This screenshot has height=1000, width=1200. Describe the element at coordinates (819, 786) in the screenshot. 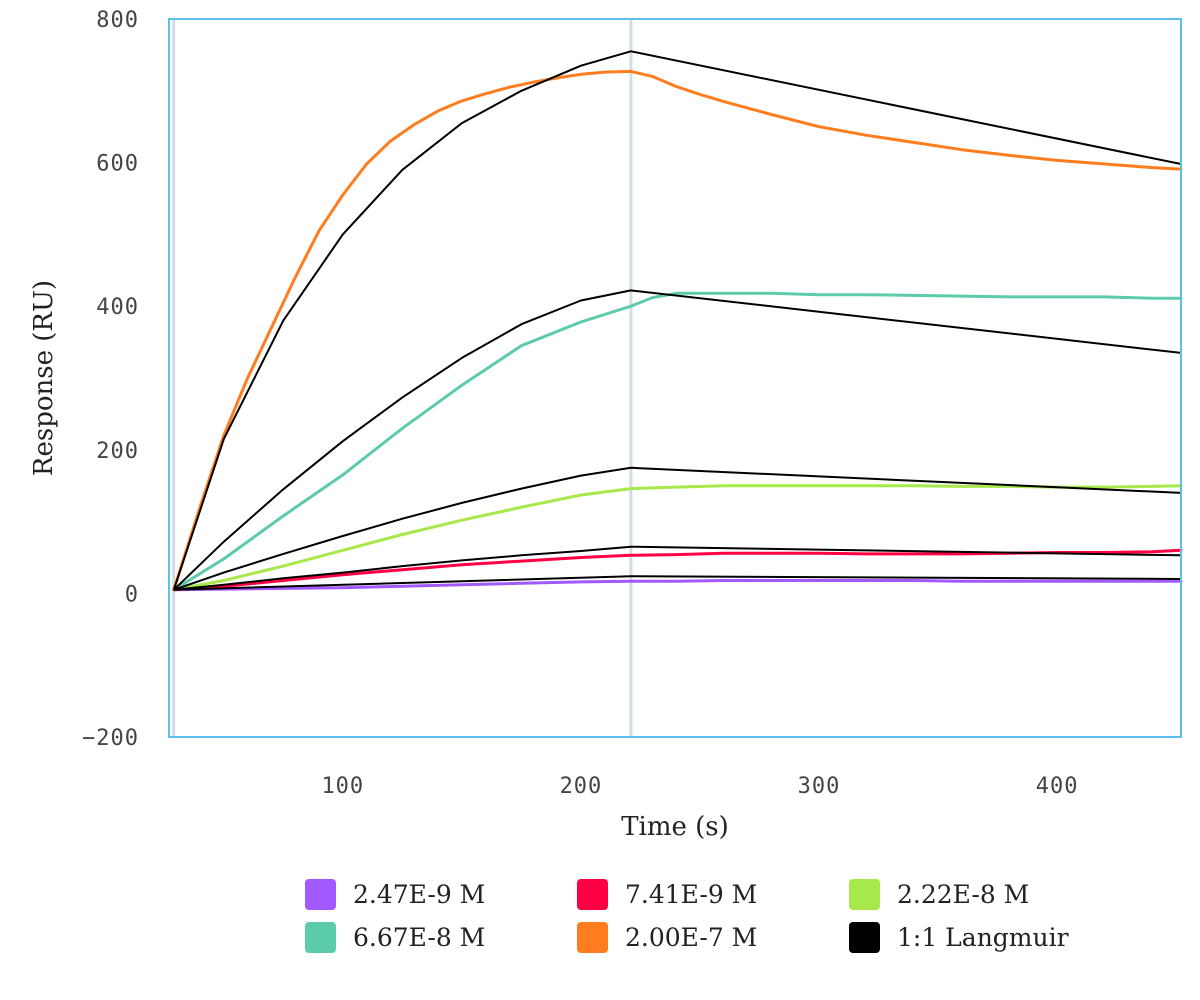

I see `x-tick-label: 300` at that location.